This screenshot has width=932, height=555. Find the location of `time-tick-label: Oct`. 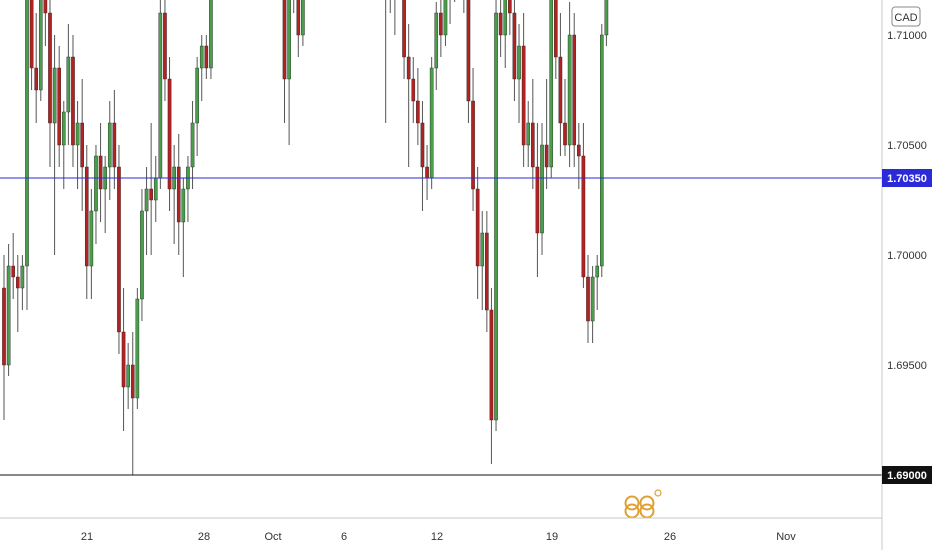

time-tick-label: Oct is located at coordinates (272, 537).